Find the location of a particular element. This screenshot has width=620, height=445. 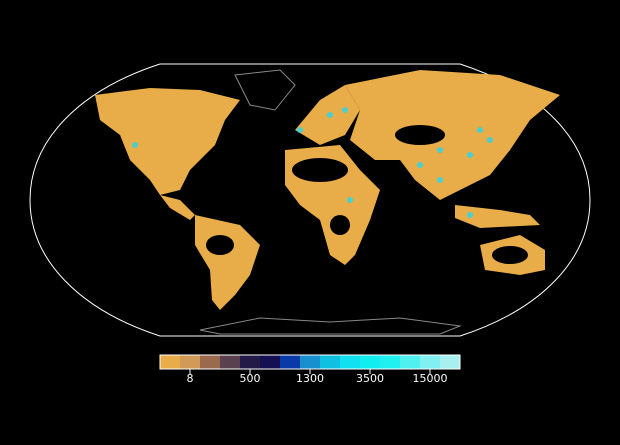

asia is located at coordinates (452, 135).